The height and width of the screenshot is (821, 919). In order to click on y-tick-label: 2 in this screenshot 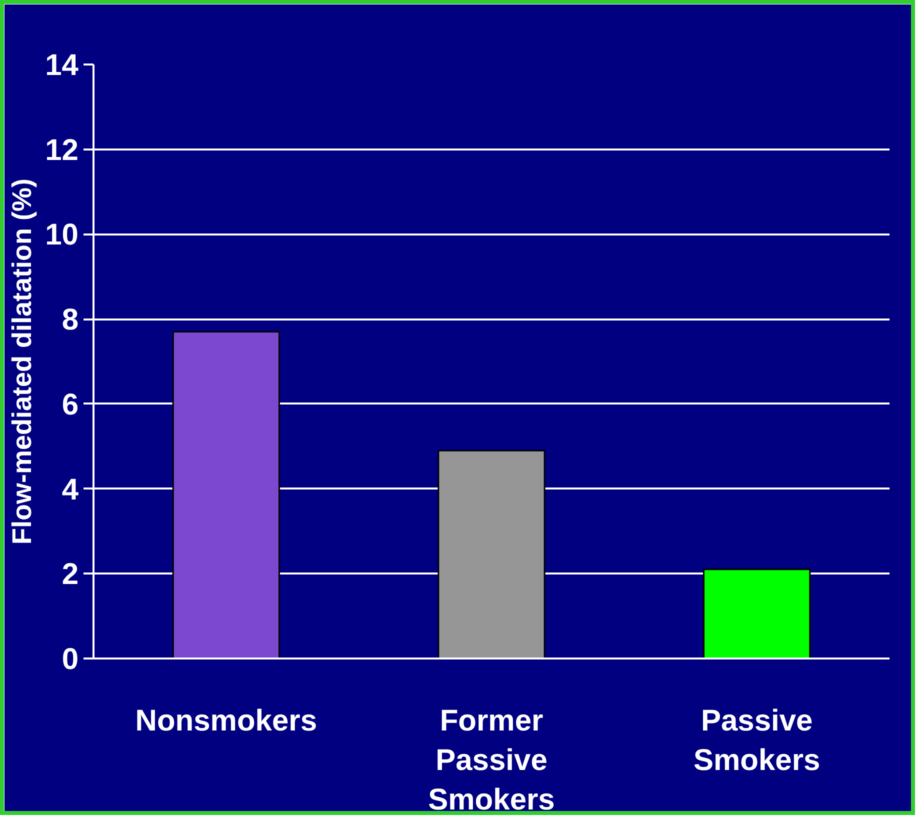, I will do `click(70, 575)`.